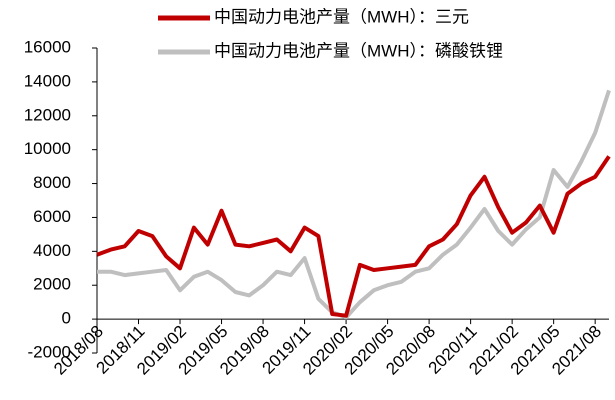 This screenshot has height=400, width=615. What do you see at coordinates (358, 50) in the screenshot?
I see `legend-label: 中国动力电池产量（MWH）：磷酸铁锂` at bounding box center [358, 50].